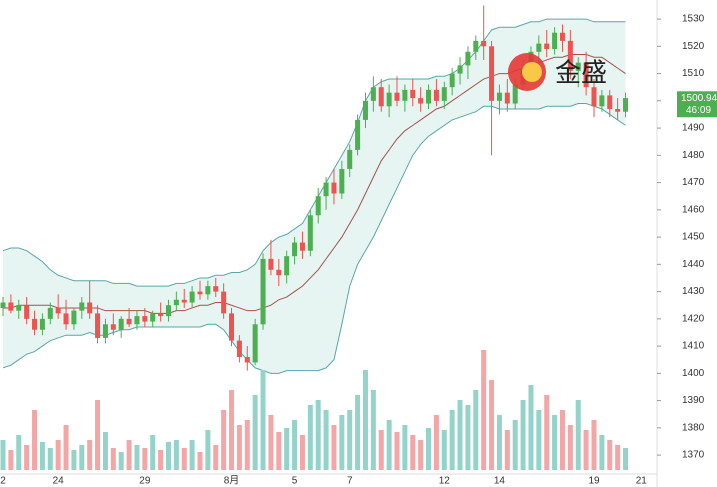 The width and height of the screenshot is (717, 487). I want to click on x-tick-label: 21, so click(642, 481).